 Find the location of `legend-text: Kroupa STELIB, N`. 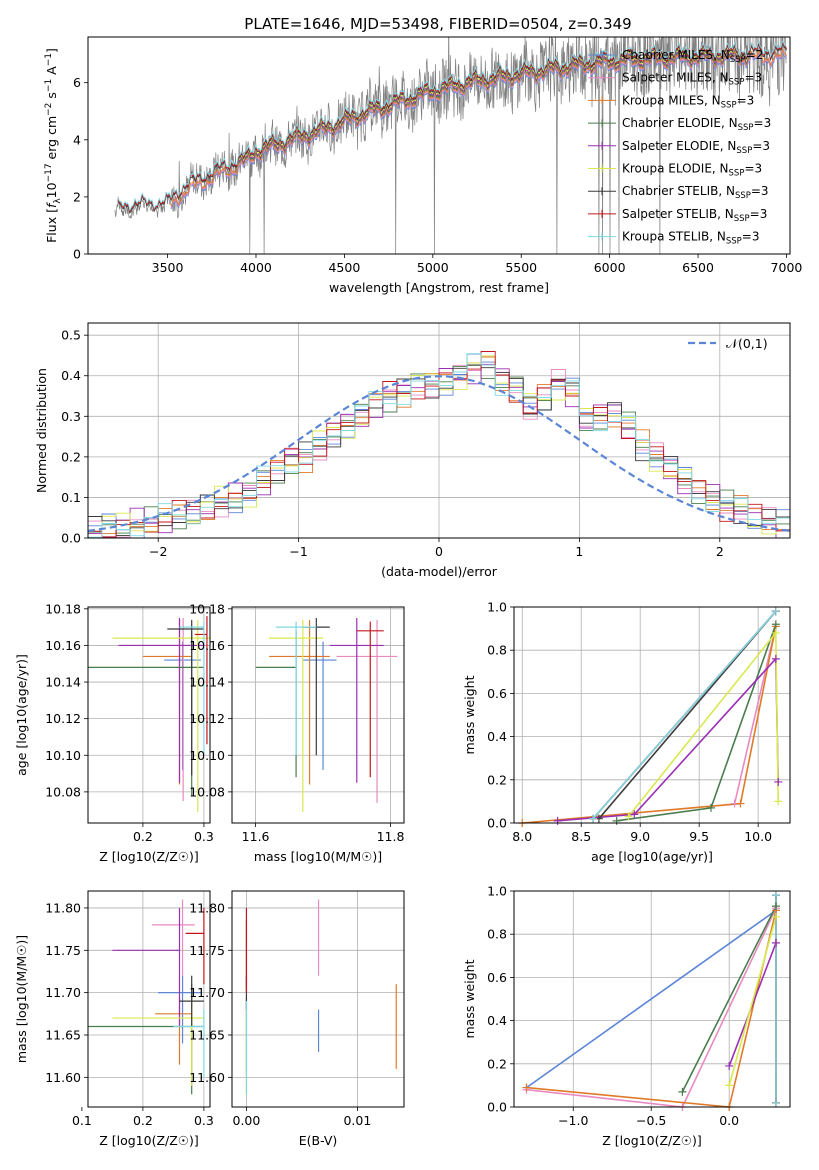

legend-text: Kroupa STELIB, N is located at coordinates (674, 237).